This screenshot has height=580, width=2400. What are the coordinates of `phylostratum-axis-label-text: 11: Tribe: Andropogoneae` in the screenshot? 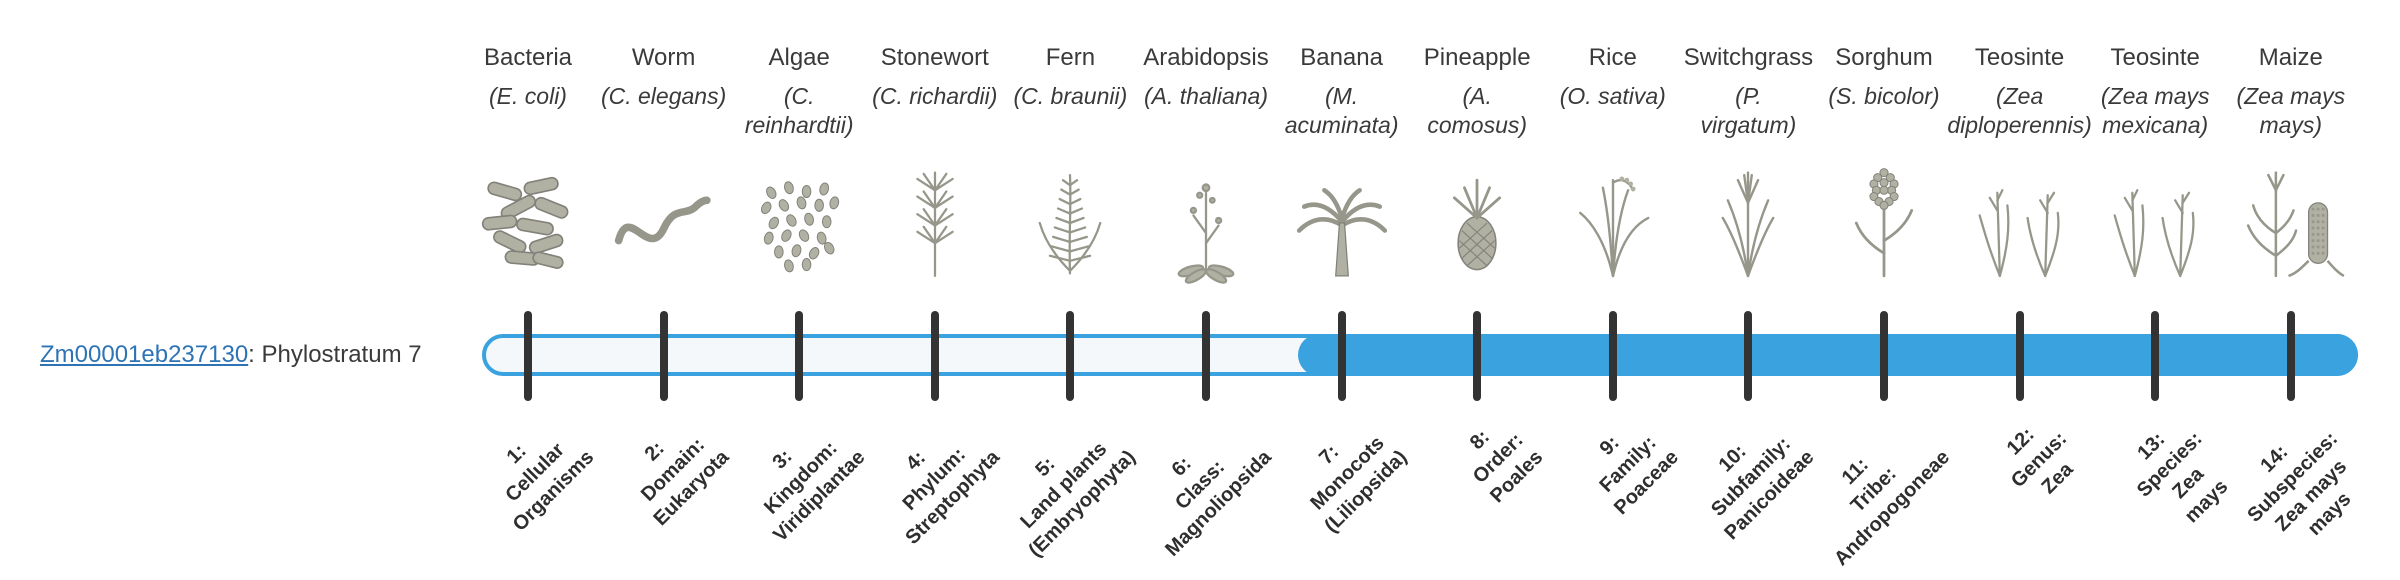 It's located at (1874, 490).